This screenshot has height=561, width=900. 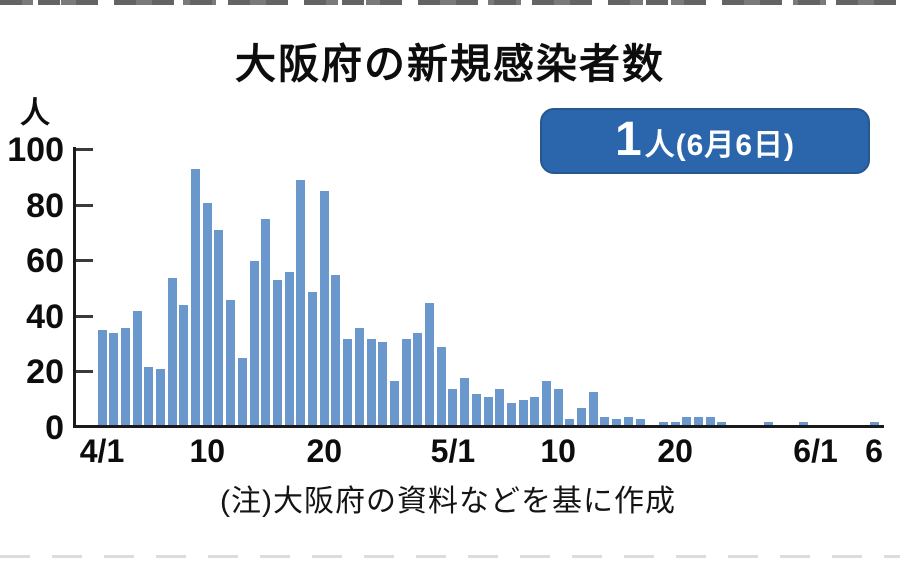 What do you see at coordinates (628, 420) in the screenshot?
I see `bar-5/16` at bounding box center [628, 420].